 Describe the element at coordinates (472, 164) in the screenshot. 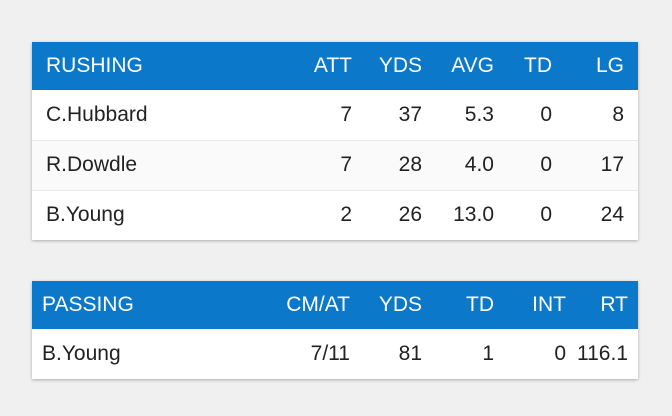

I see `stat-avg: 4.0` at that location.